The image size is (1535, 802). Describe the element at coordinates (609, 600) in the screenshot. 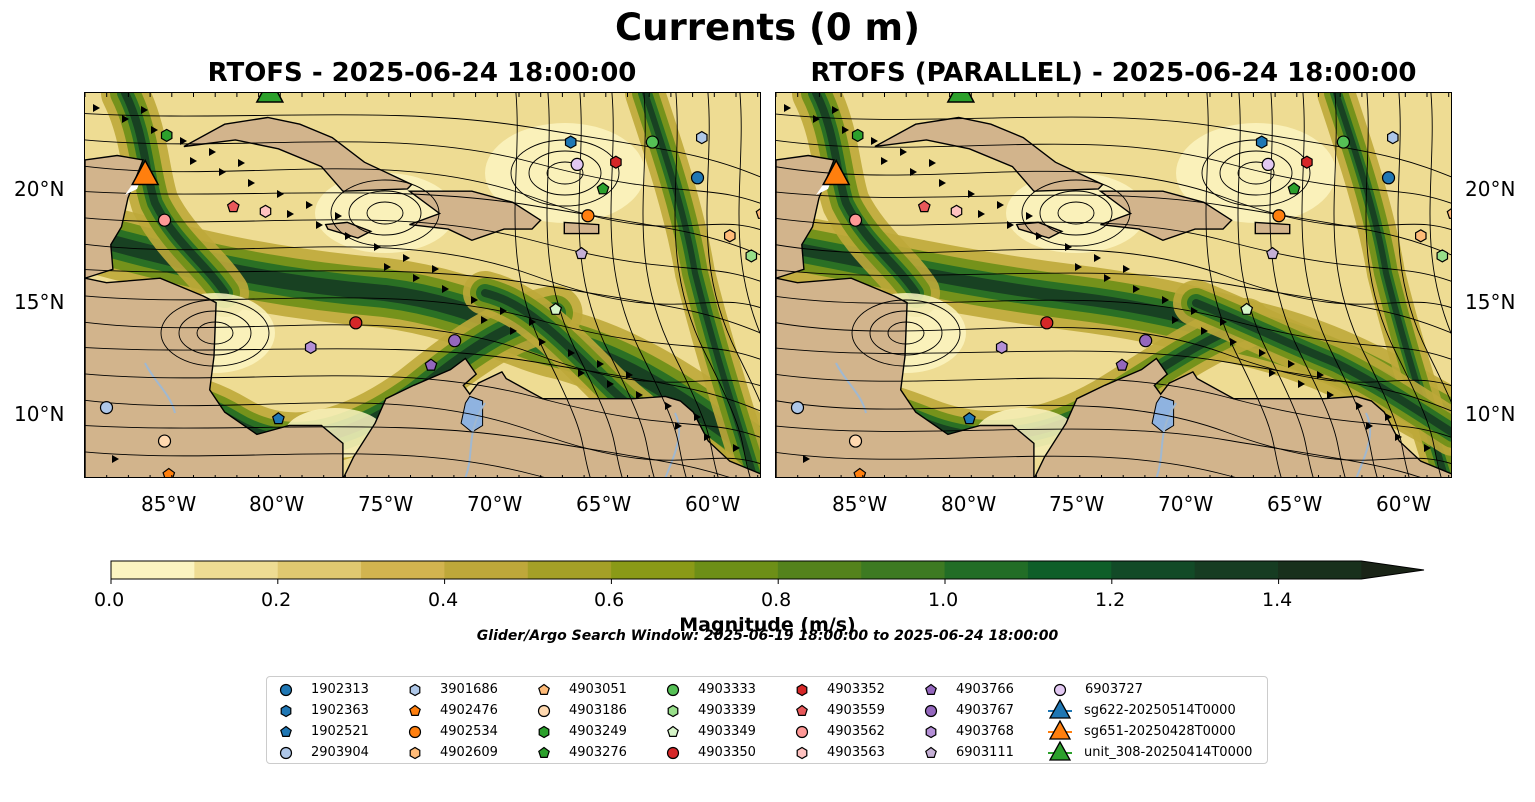

I see `colorbar-tick-label: 0.6` at that location.